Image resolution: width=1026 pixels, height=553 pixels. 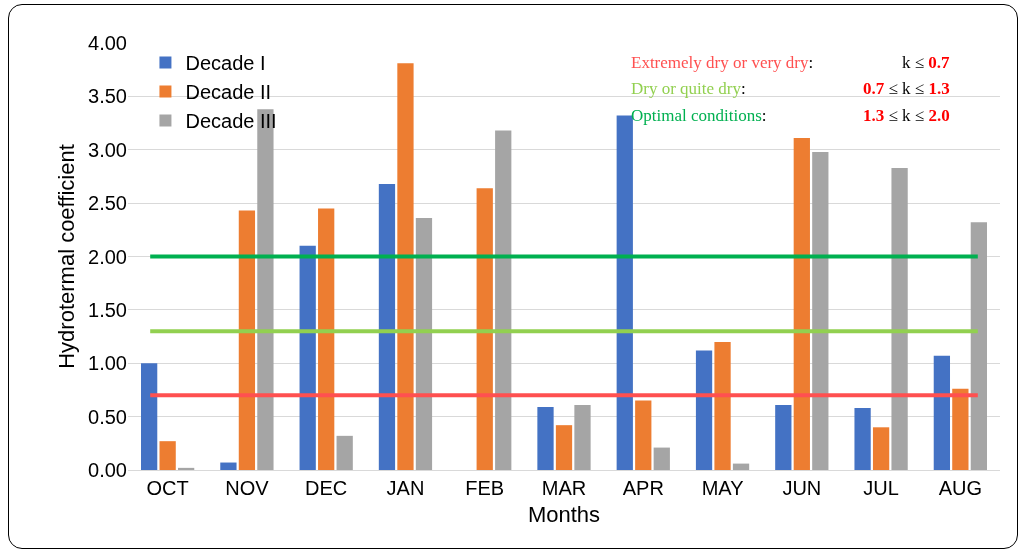 I want to click on y-tick-label: 0.50, so click(x=107, y=416).